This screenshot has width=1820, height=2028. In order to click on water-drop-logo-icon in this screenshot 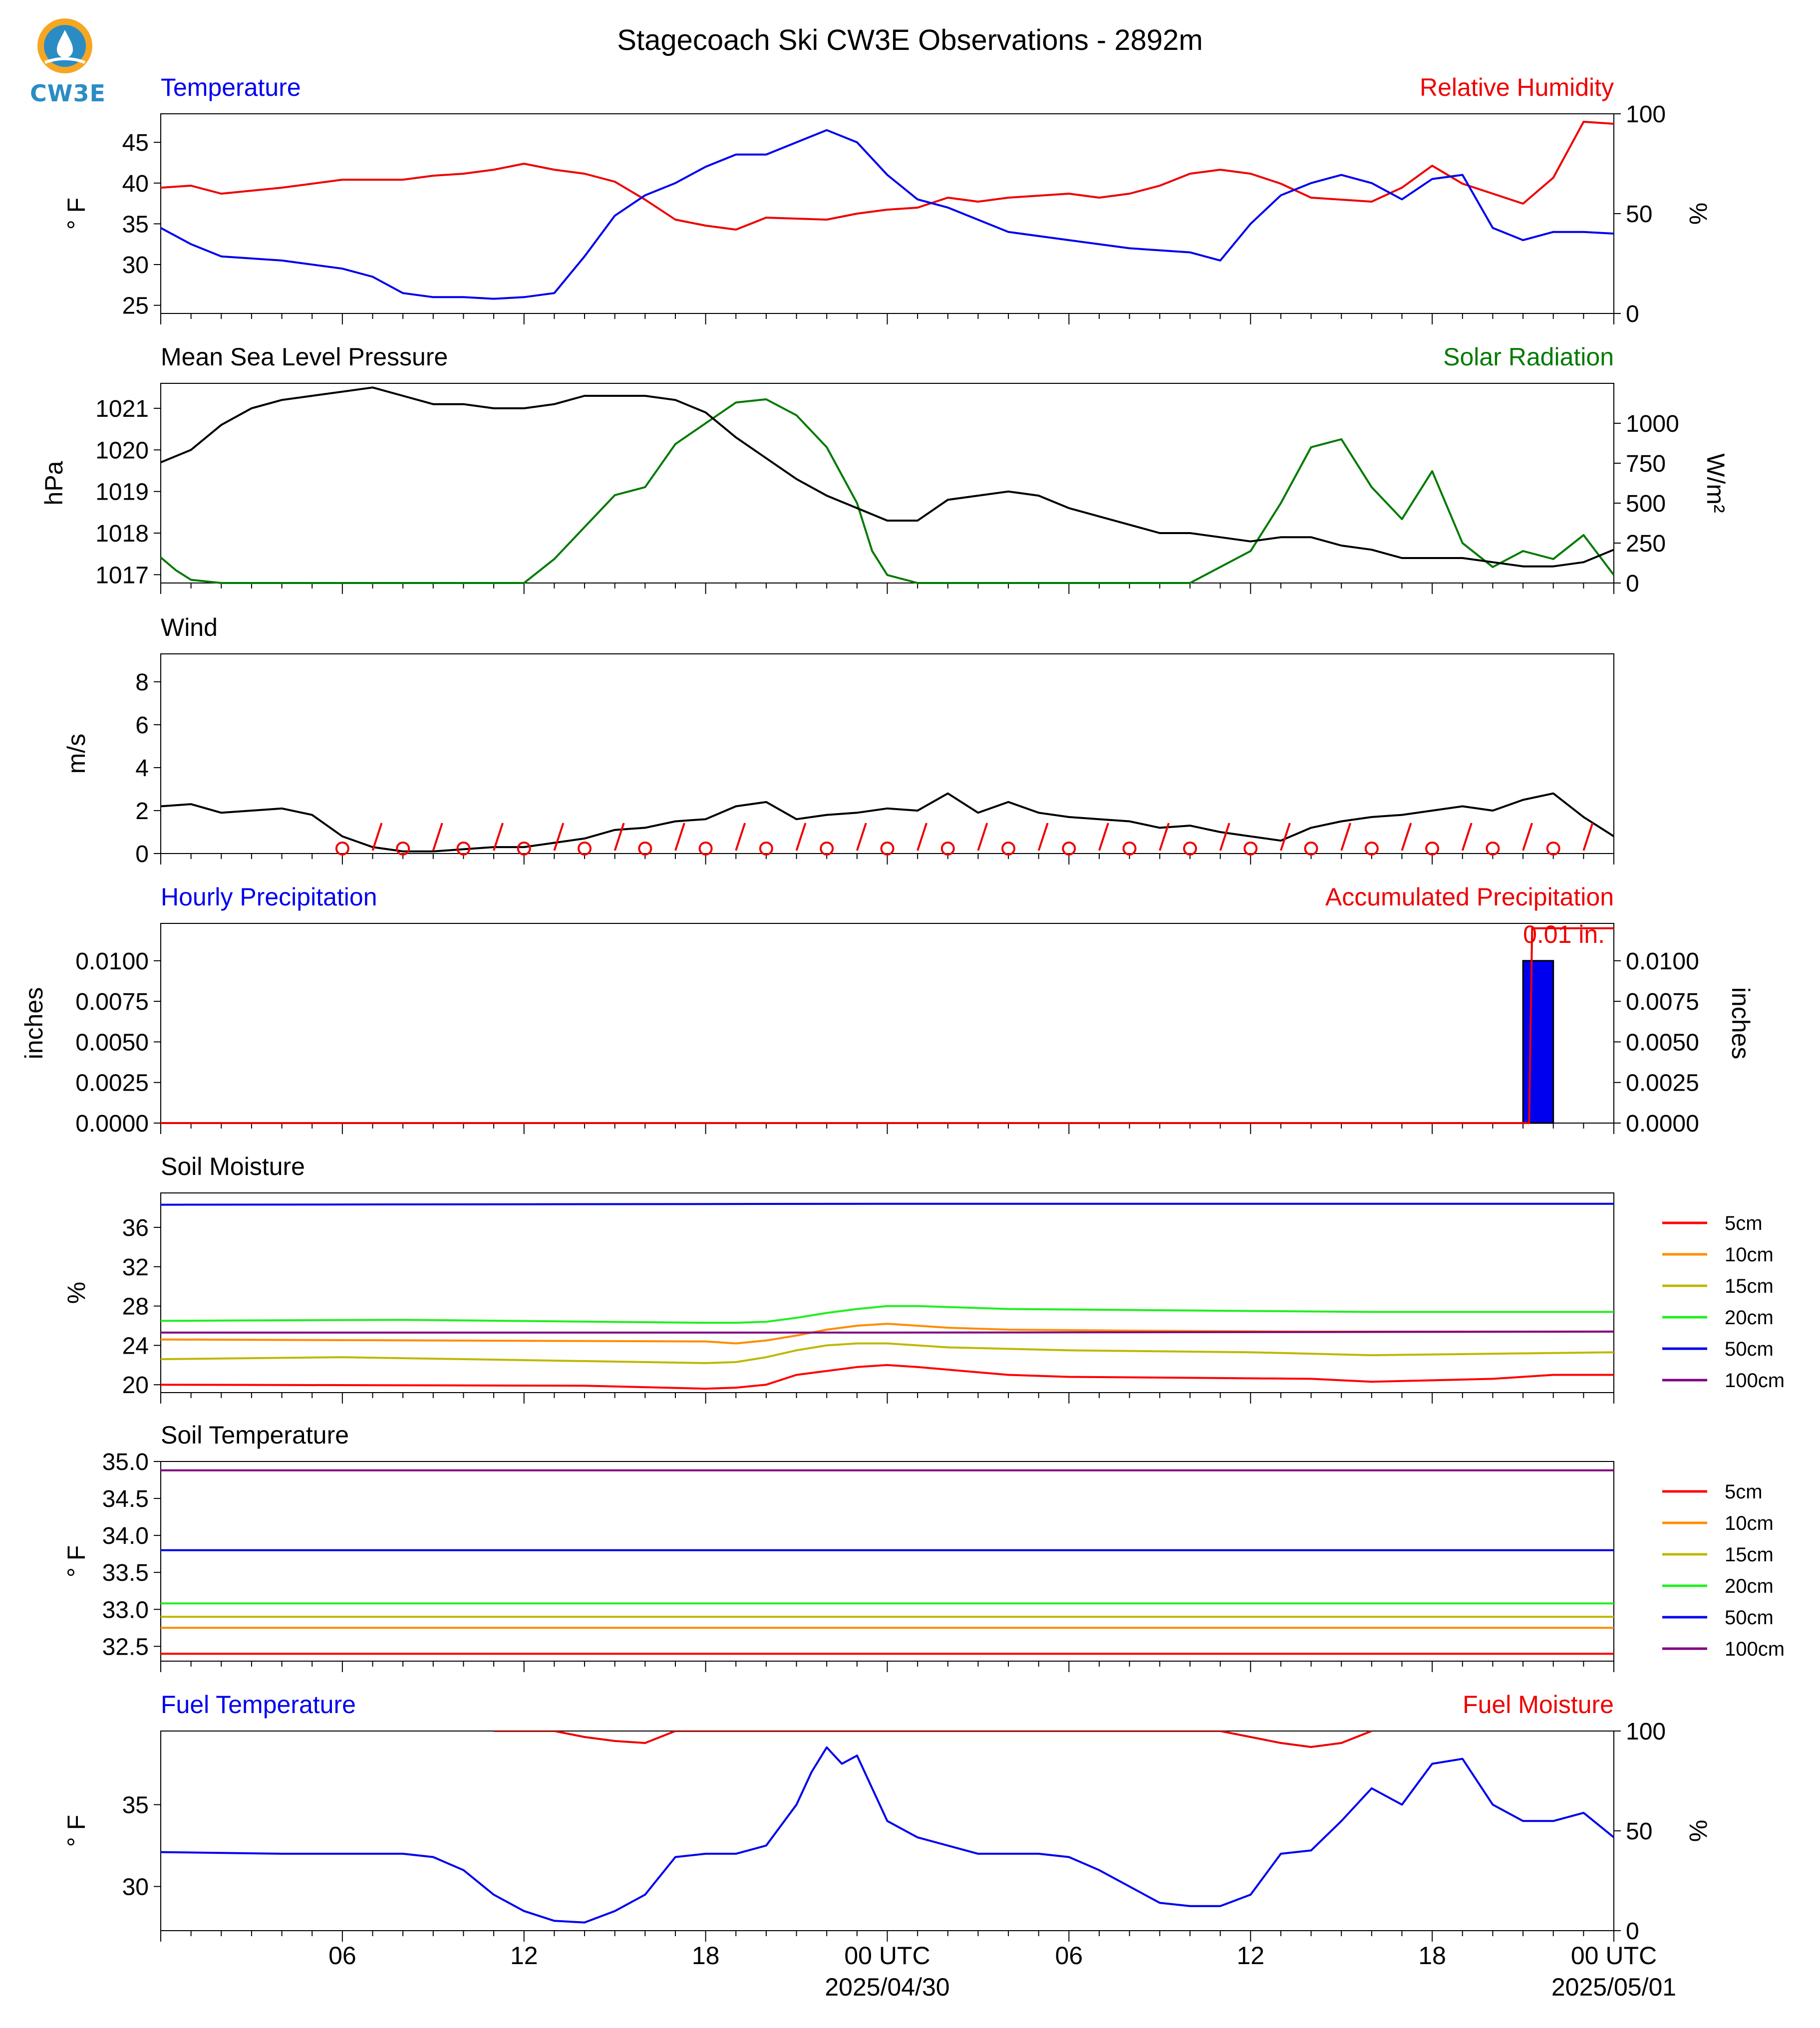, I will do `click(64, 45)`.